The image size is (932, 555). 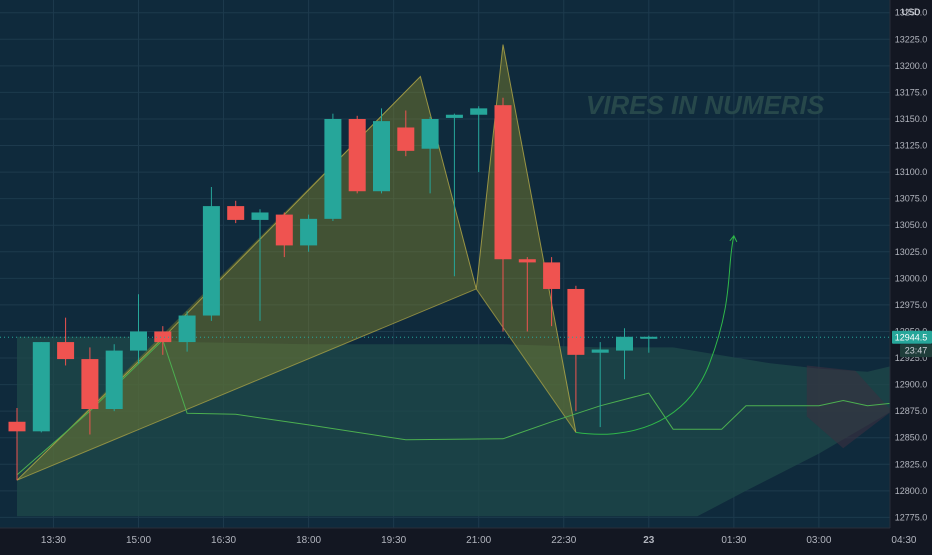 I want to click on cloud-twist, so click(x=849, y=407).